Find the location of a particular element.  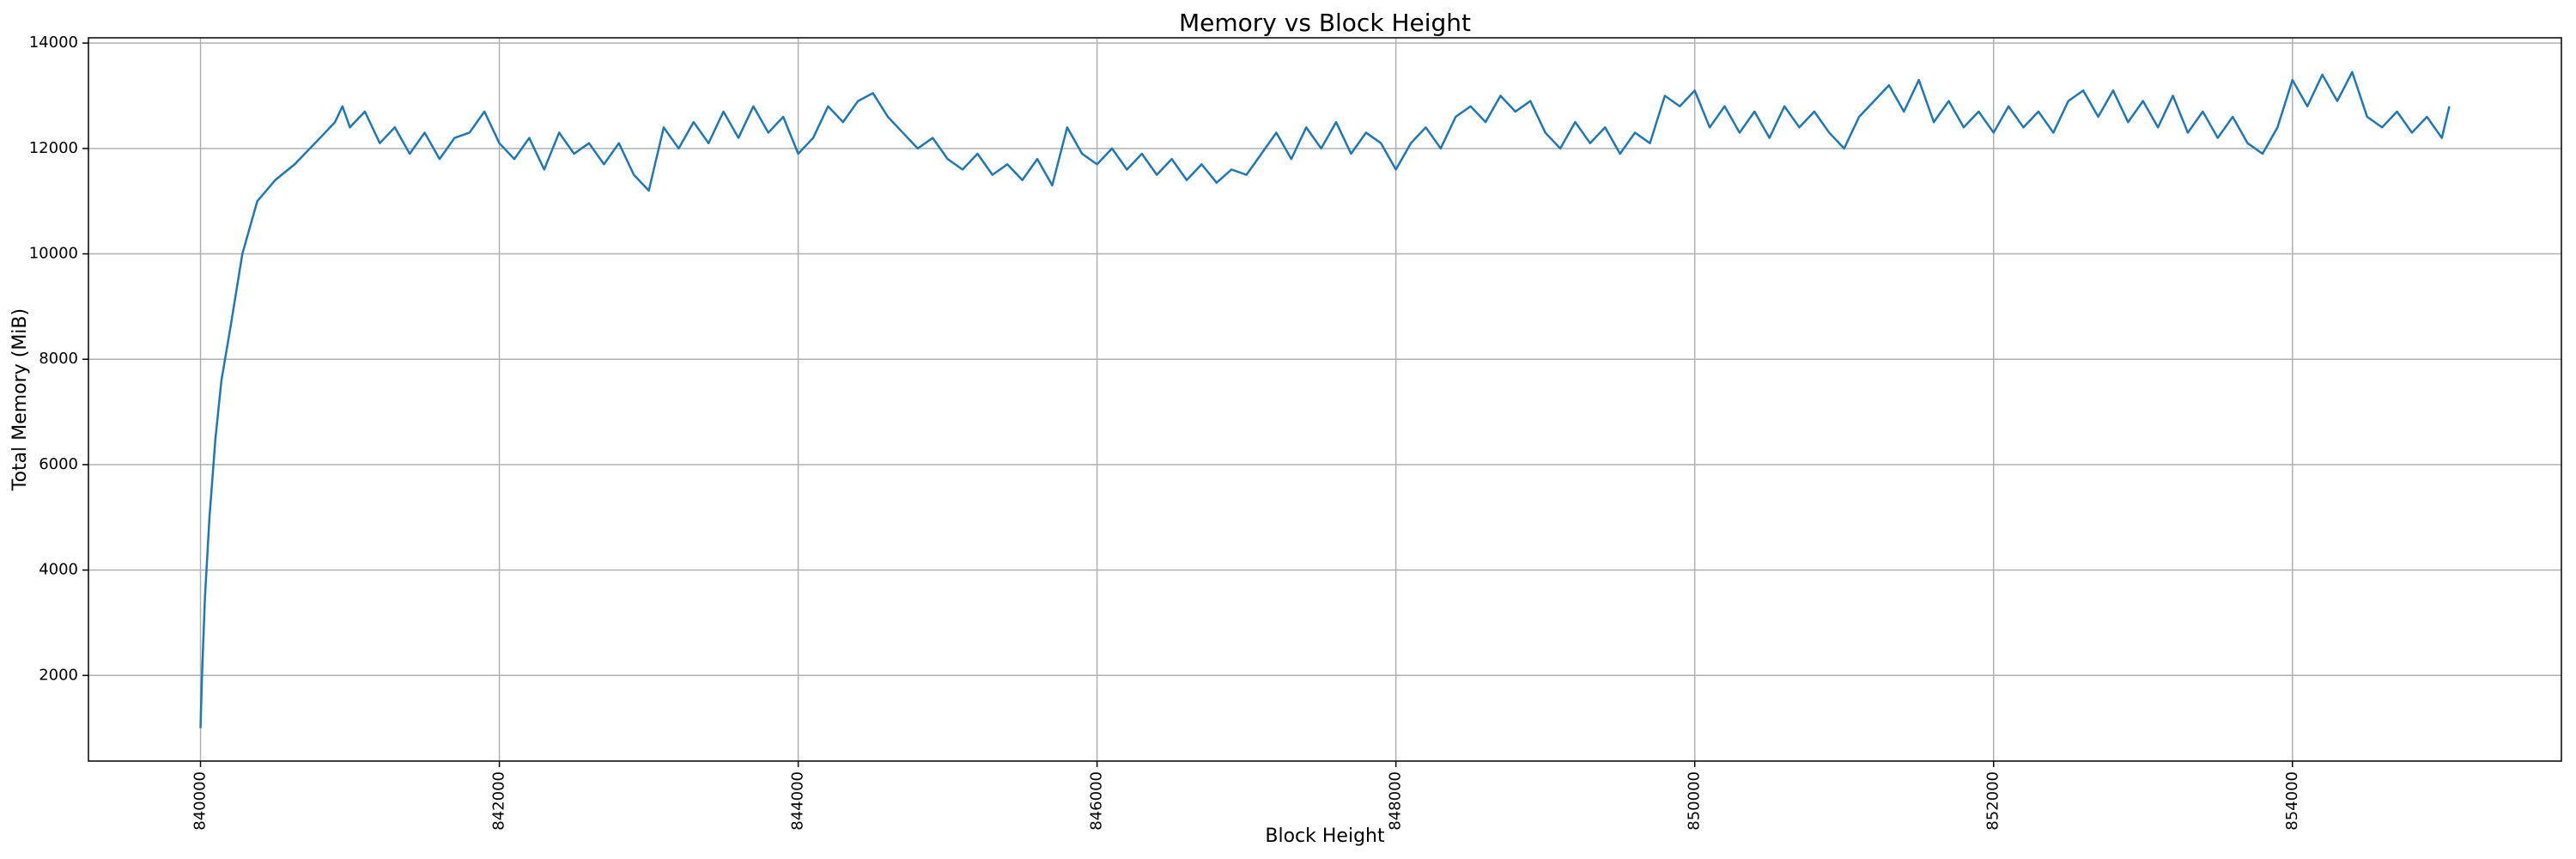

x-tick-label: 852000 is located at coordinates (1993, 801).